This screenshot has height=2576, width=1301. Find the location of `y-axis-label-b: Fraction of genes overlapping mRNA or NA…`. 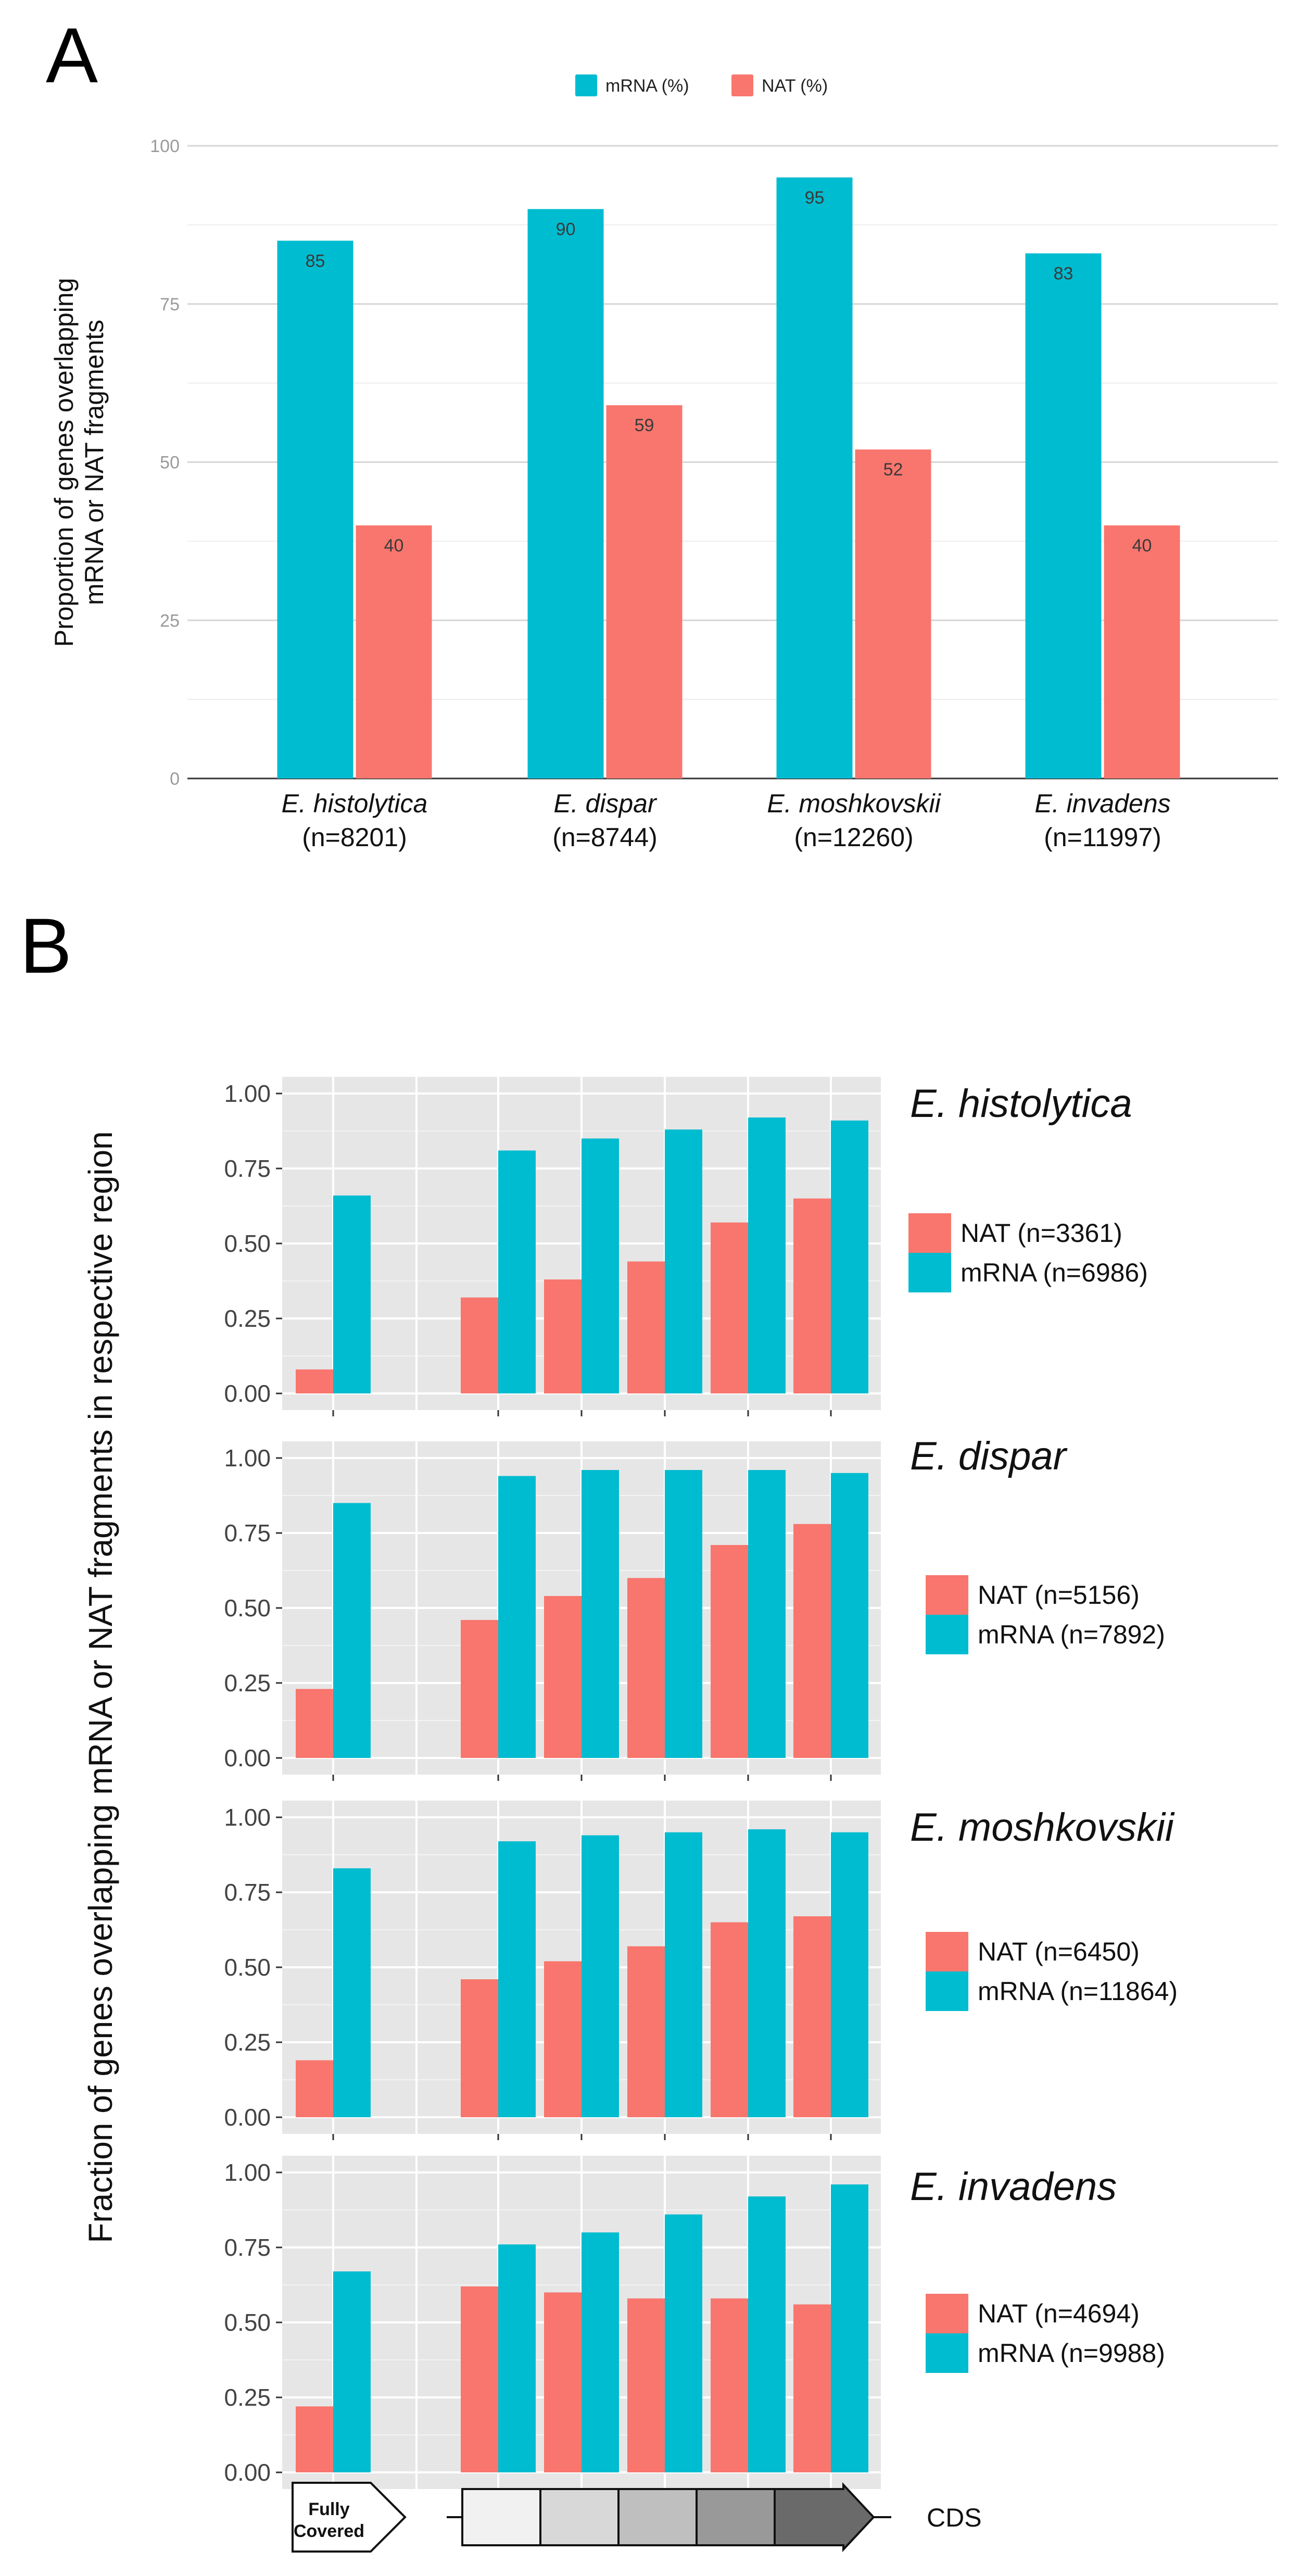

y-axis-label-b: Fraction of genes overlapping mRNA or NA… is located at coordinates (100, 1687).